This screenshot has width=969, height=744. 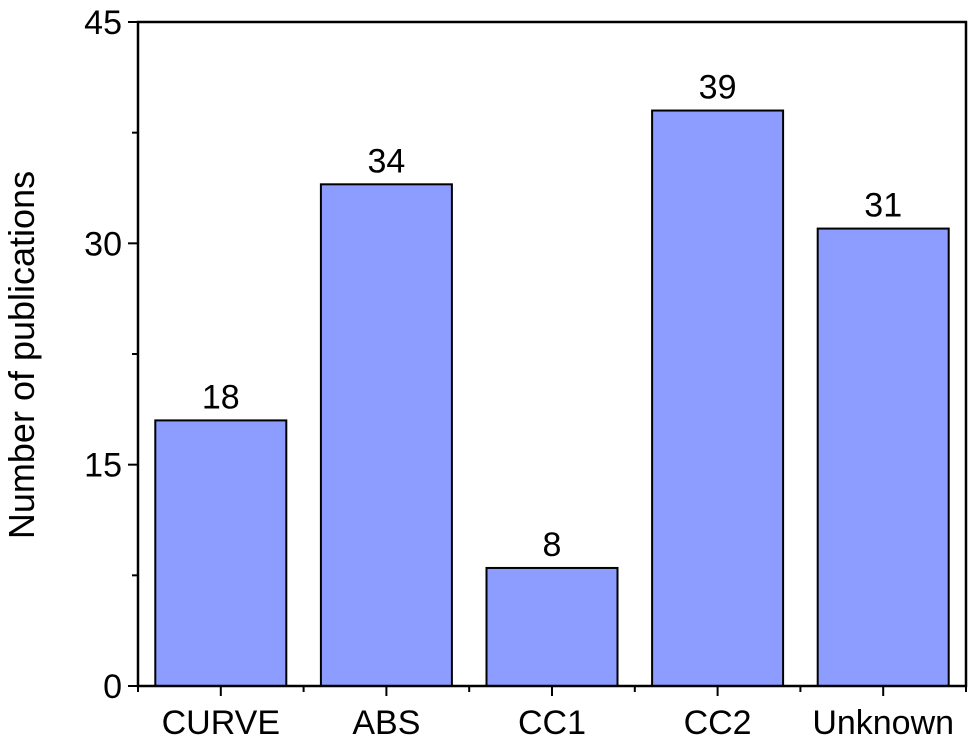 What do you see at coordinates (883, 457) in the screenshot?
I see `bar-unknown` at bounding box center [883, 457].